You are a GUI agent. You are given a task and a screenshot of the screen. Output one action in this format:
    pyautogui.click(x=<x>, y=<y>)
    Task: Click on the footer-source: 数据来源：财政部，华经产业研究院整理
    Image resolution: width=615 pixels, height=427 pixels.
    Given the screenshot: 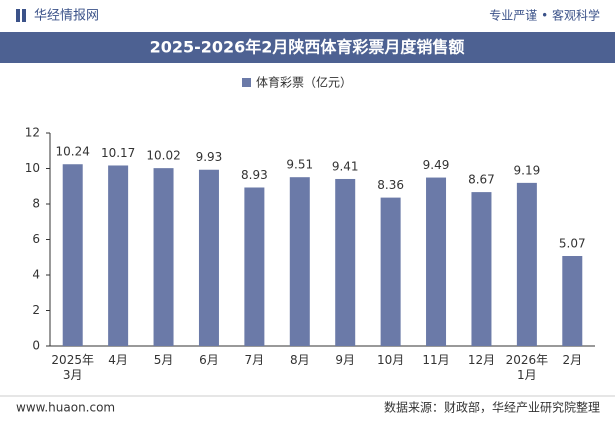 What is the action you would take?
    pyautogui.click(x=492, y=407)
    